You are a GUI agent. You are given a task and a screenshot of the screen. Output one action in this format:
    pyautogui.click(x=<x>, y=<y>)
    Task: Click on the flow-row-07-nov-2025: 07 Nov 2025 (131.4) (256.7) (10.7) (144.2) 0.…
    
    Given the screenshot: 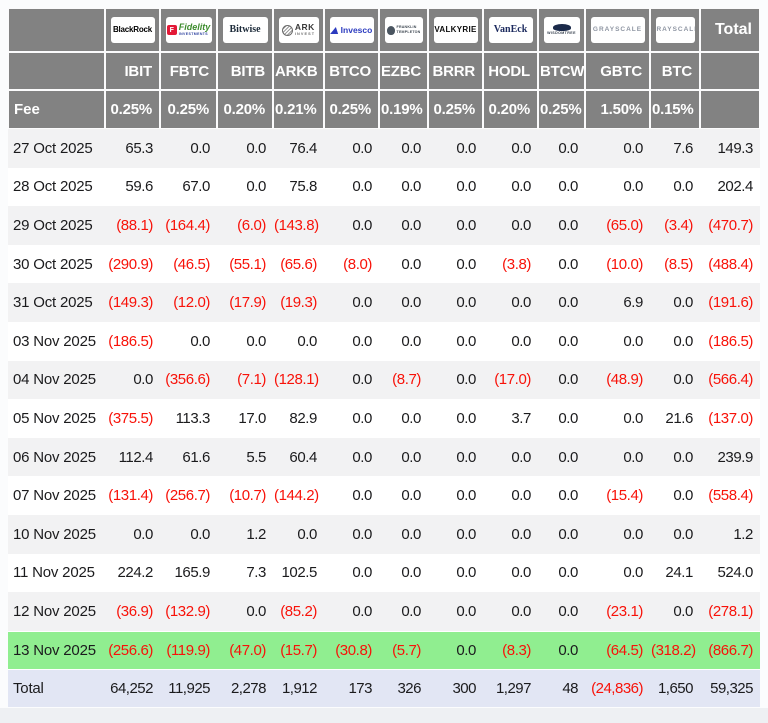 What is the action you would take?
    pyautogui.click(x=384, y=495)
    